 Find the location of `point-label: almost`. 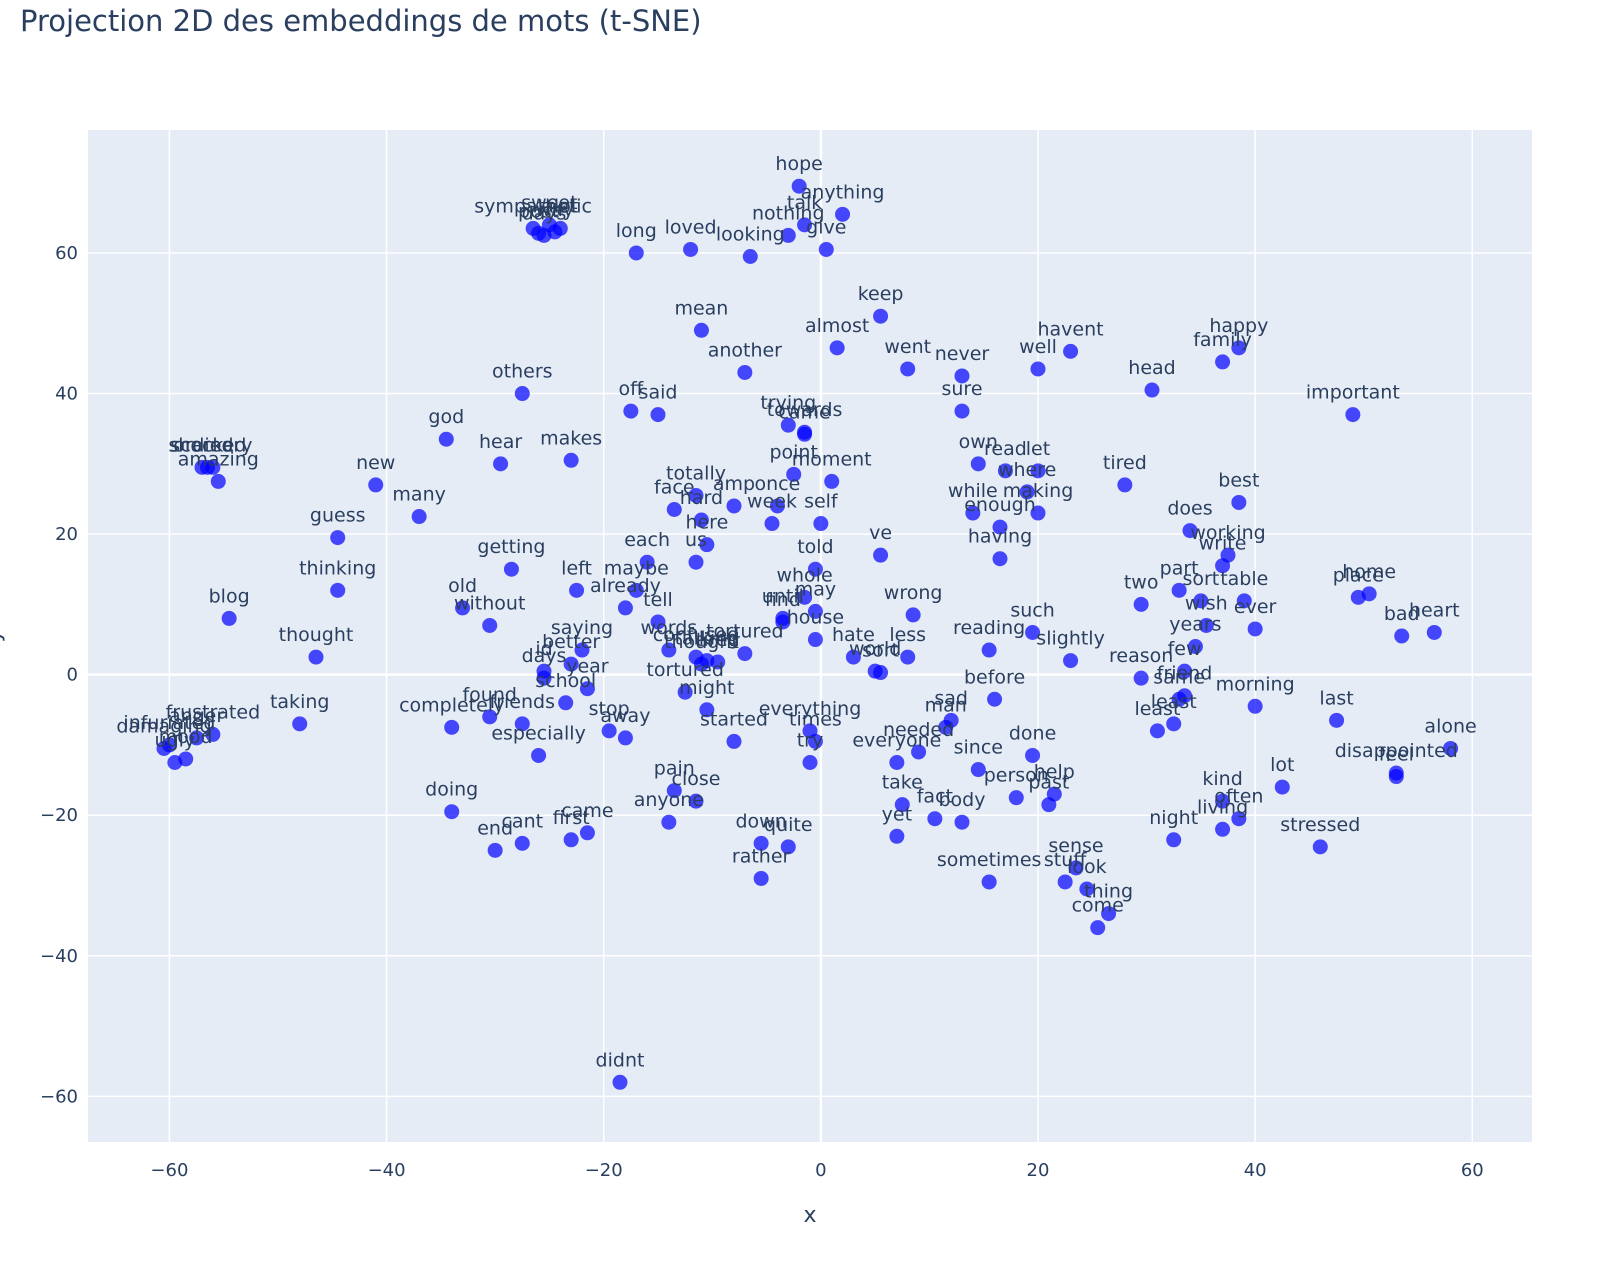

point-label: almost is located at coordinates (837, 326).